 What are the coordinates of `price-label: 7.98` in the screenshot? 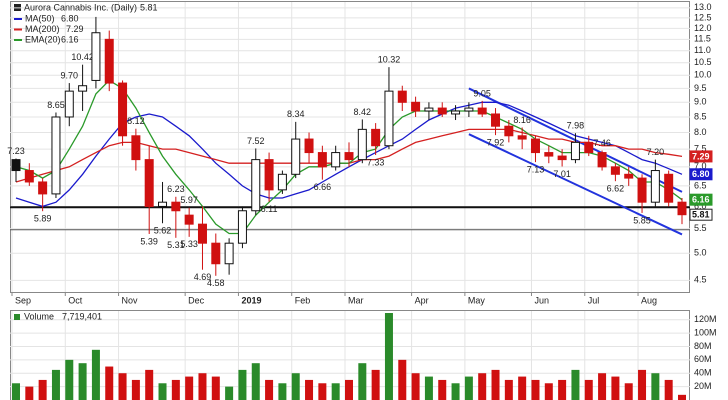 It's located at (576, 126).